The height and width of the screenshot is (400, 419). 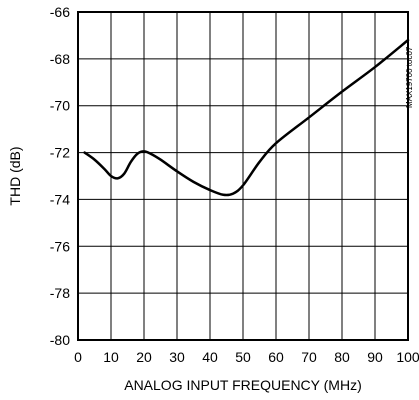 What do you see at coordinates (243, 357) in the screenshot?
I see `x-tick-label: 50` at bounding box center [243, 357].